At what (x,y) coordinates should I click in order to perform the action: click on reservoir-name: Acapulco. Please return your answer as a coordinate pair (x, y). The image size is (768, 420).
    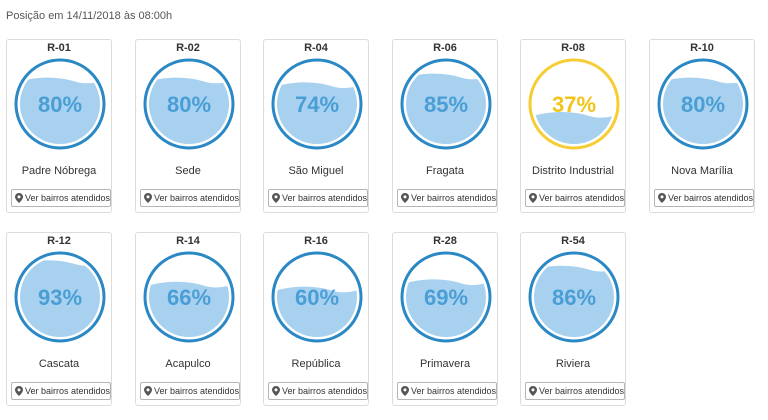
    Looking at the image, I should click on (188, 364).